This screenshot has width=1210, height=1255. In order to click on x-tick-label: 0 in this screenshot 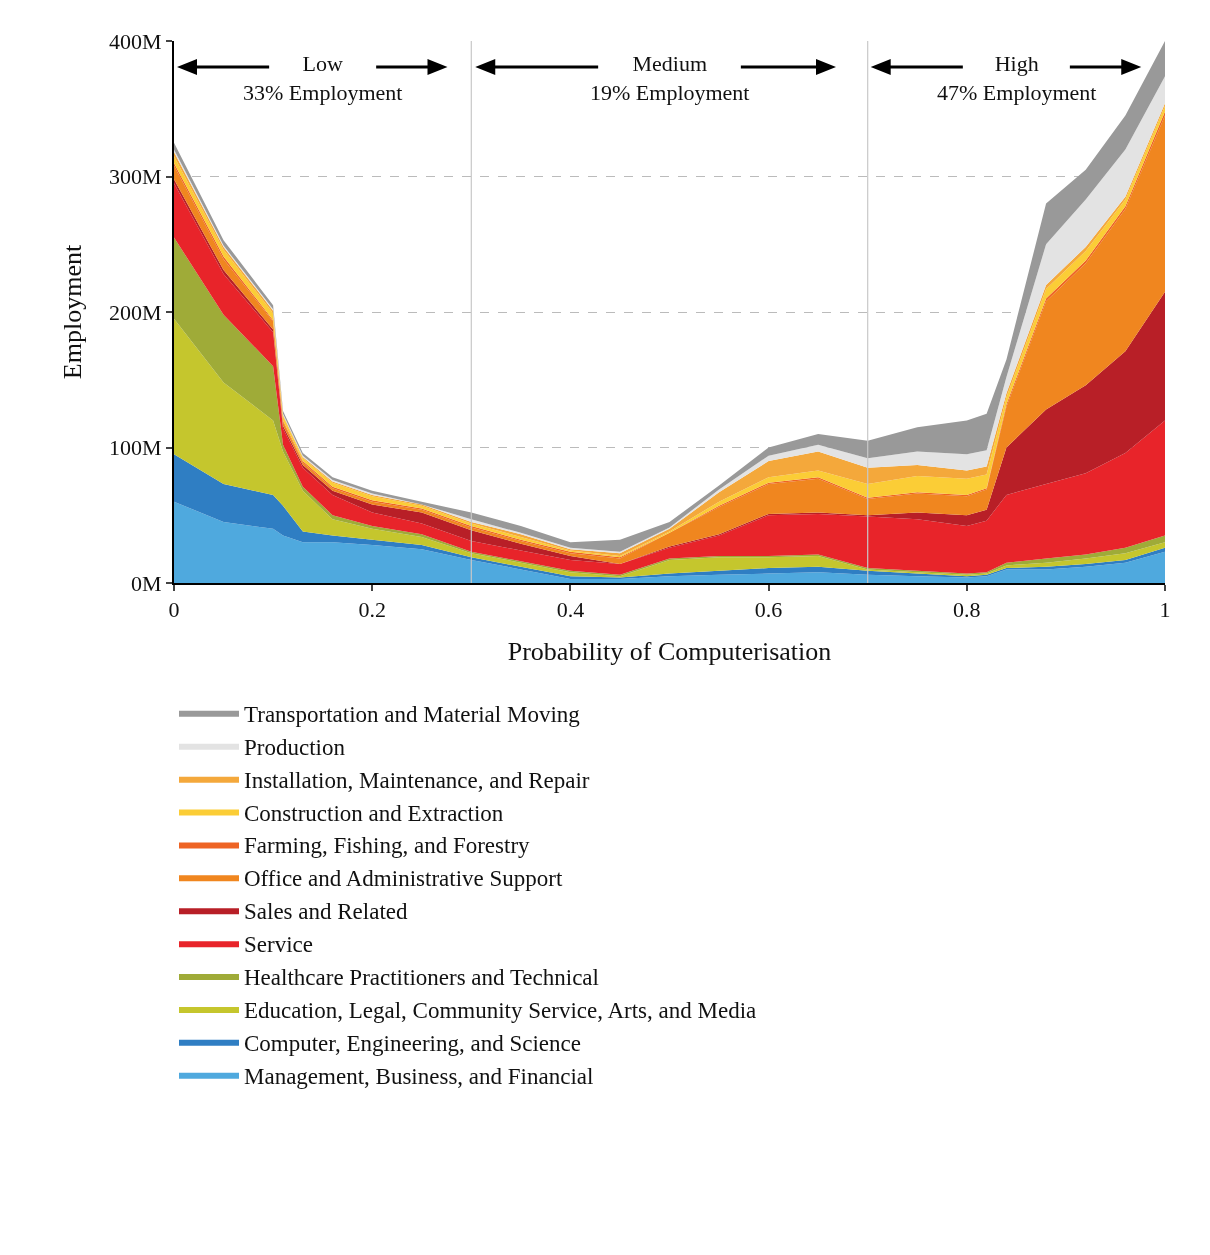, I will do `click(174, 610)`.